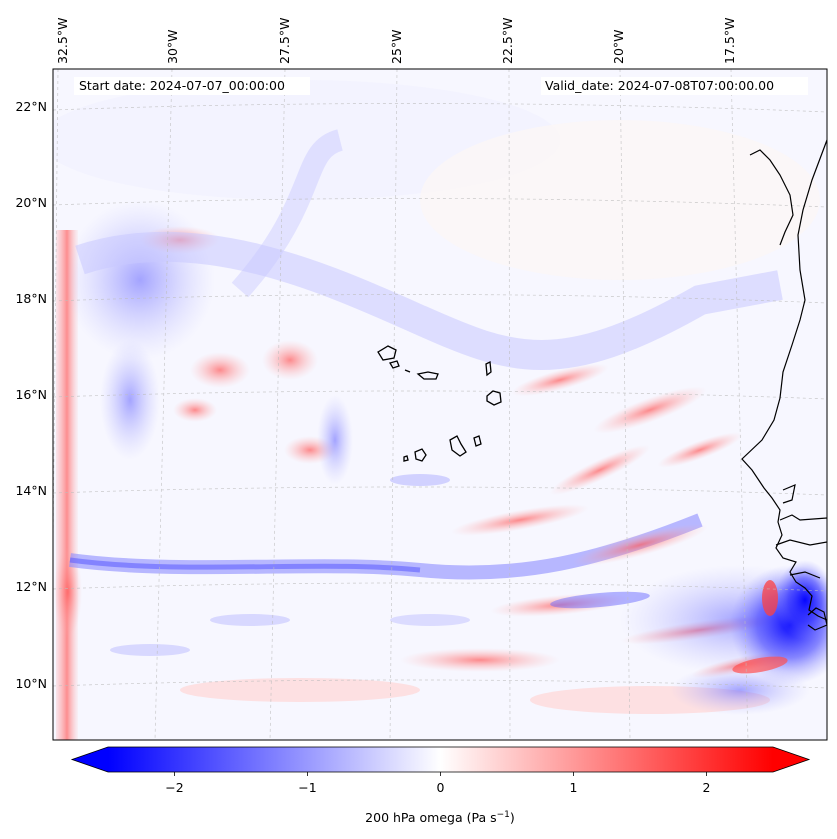 The image size is (837, 839). Describe the element at coordinates (729, 41) in the screenshot. I see `lon-label: 17.5°W` at that location.